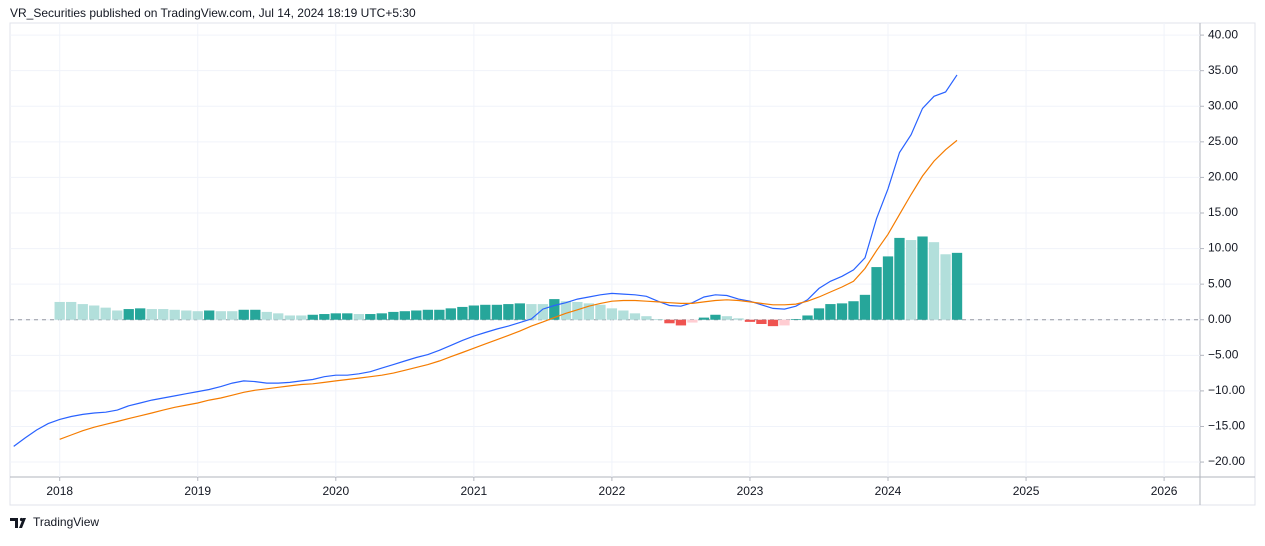 The image size is (1265, 546). What do you see at coordinates (1223, 141) in the screenshot?
I see `y-tick-label: 25.00` at bounding box center [1223, 141].